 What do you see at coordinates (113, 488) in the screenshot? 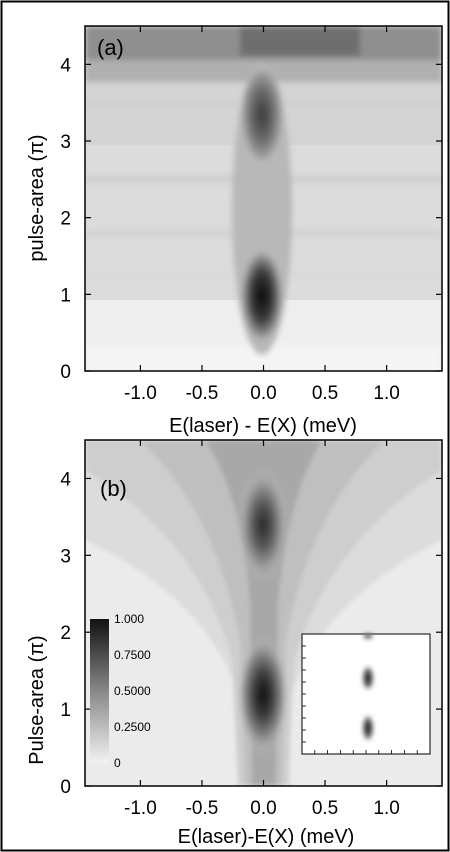
I see `panel-b-label: (b)` at bounding box center [113, 488].